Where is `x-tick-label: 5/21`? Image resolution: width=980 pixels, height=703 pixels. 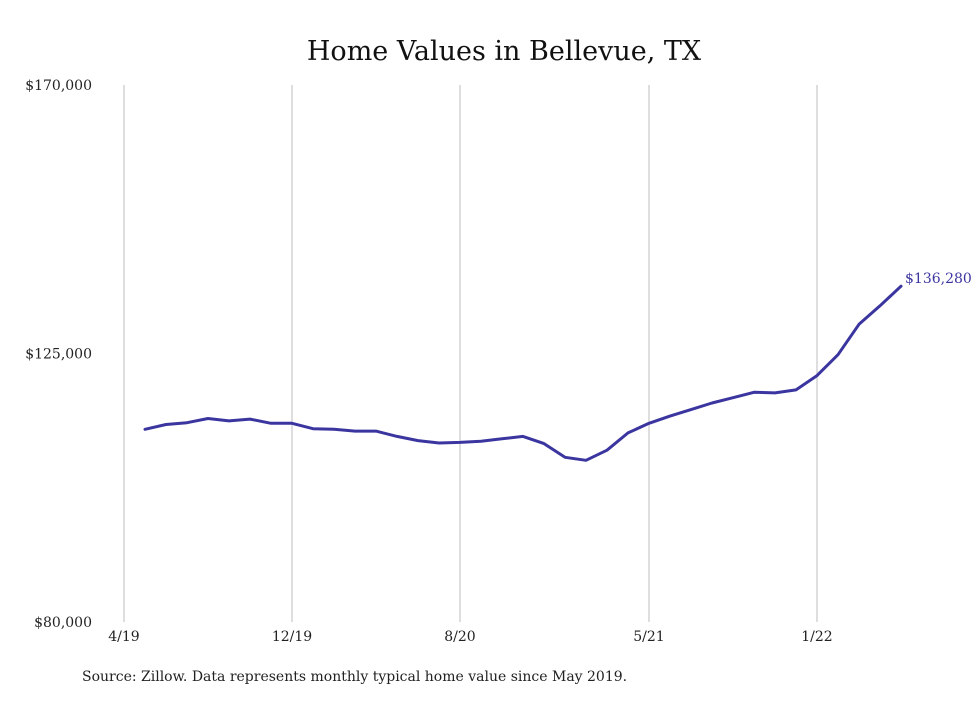 x-tick-label: 5/21 is located at coordinates (648, 637).